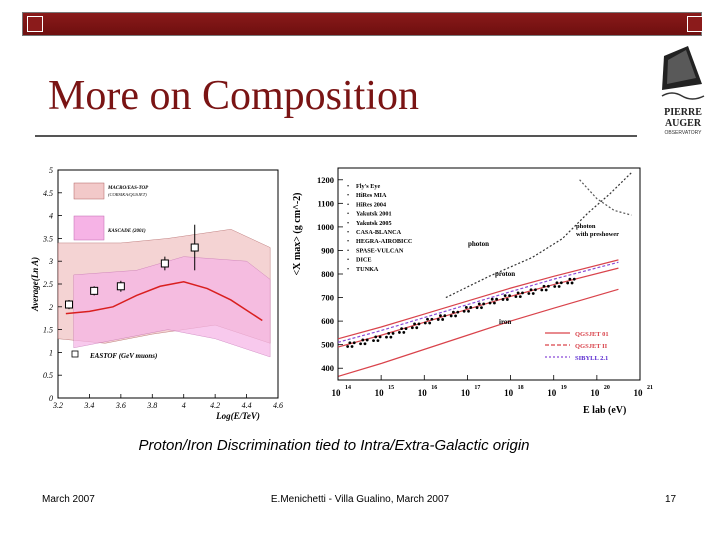 The height and width of the screenshot is (540, 720). What do you see at coordinates (591, 346) in the screenshot?
I see `model-legend-label: QGSJET II` at bounding box center [591, 346].